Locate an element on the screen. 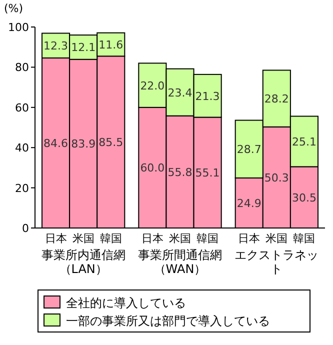  text: 事業所間通信網（WAN） is located at coordinates (179, 262).